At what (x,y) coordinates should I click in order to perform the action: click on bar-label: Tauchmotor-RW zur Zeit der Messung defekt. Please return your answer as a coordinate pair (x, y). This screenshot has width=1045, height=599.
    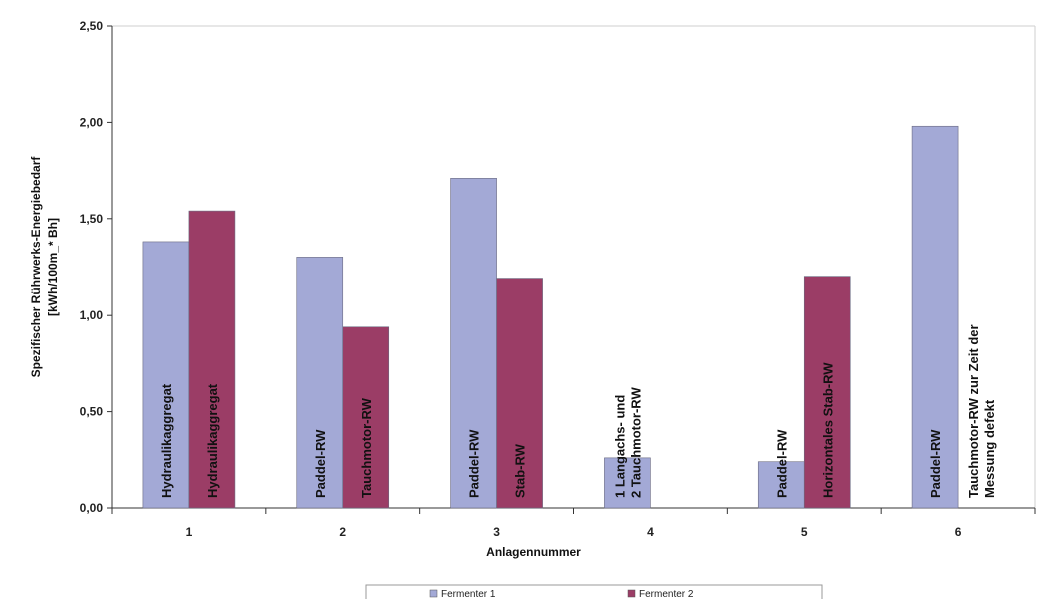
    Looking at the image, I should click on (981, 411).